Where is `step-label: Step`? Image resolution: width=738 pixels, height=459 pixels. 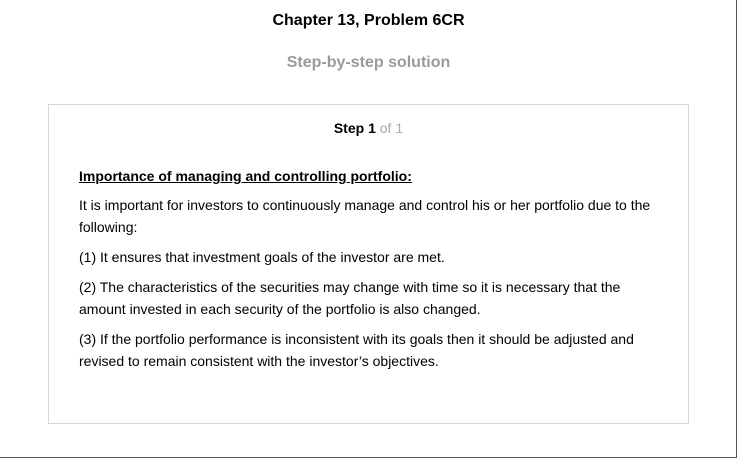
step-label: Step is located at coordinates (349, 128).